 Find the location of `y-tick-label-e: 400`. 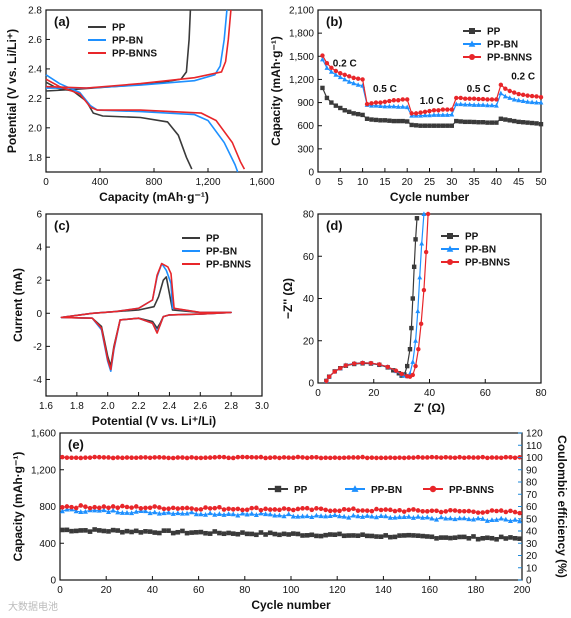

y-tick-label-e: 400 is located at coordinates (47, 544).